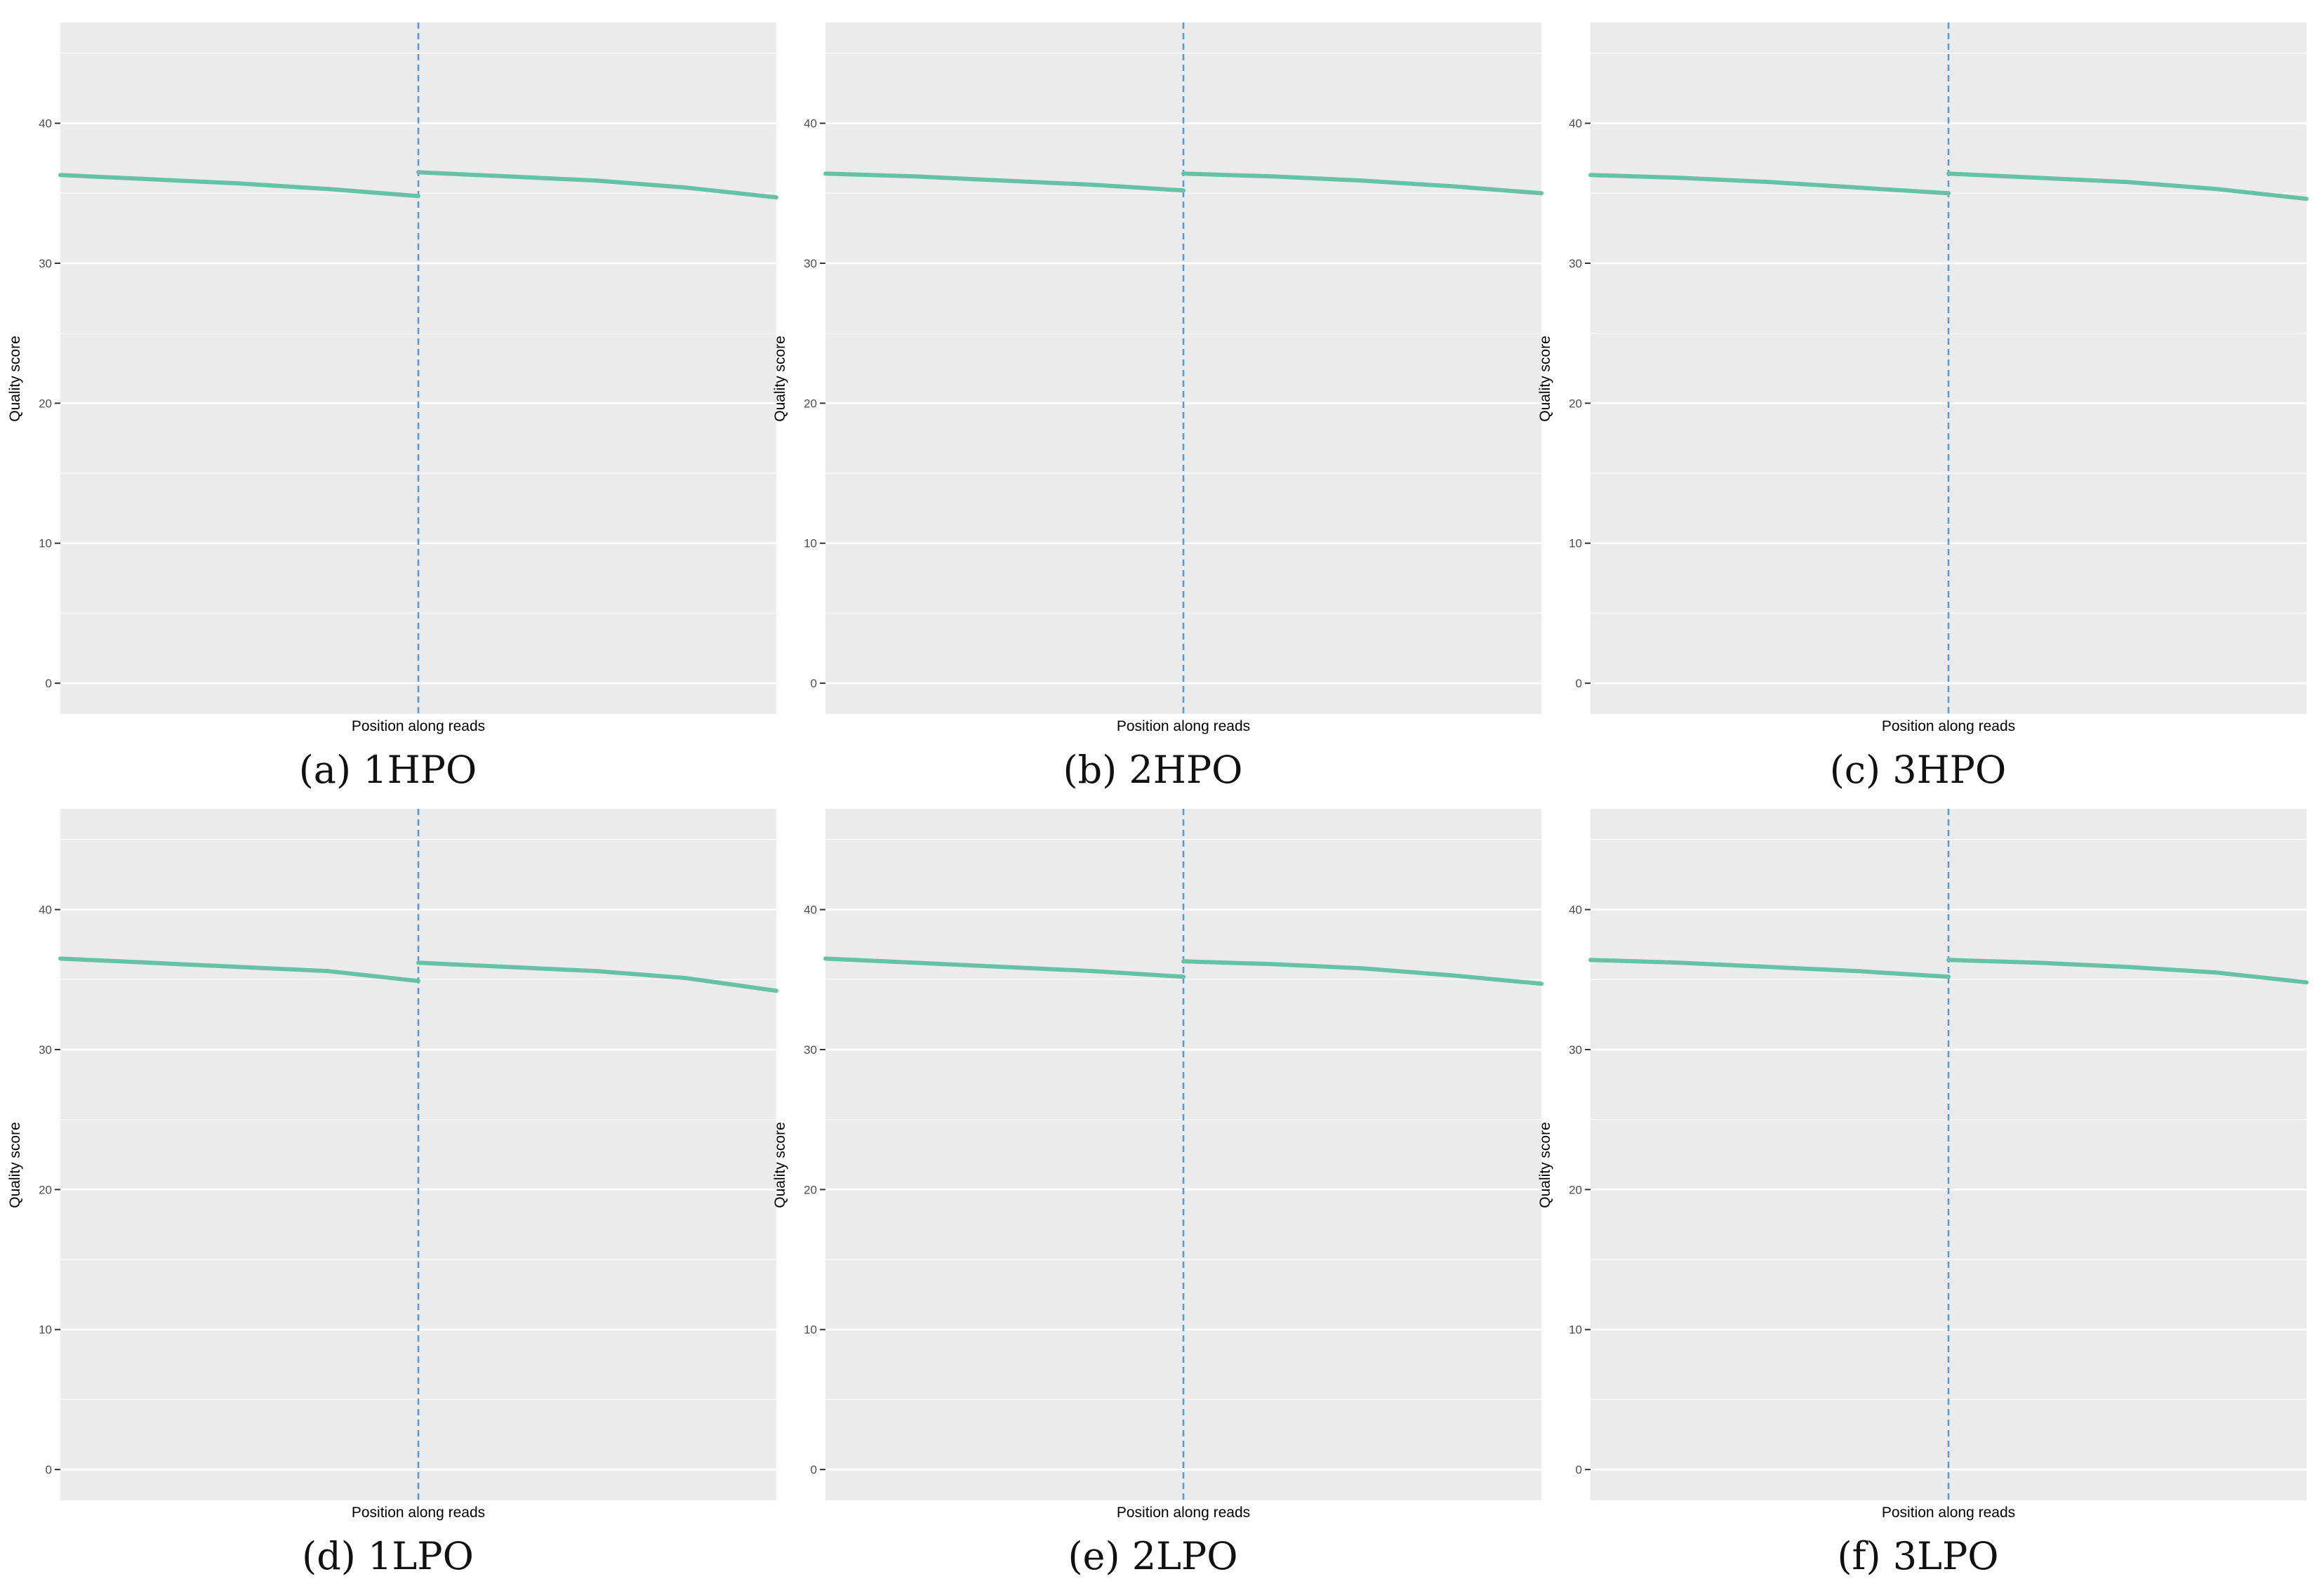 This screenshot has width=2324, height=1593. I want to click on panel-caption: (f) 3LPO, so click(1918, 1556).